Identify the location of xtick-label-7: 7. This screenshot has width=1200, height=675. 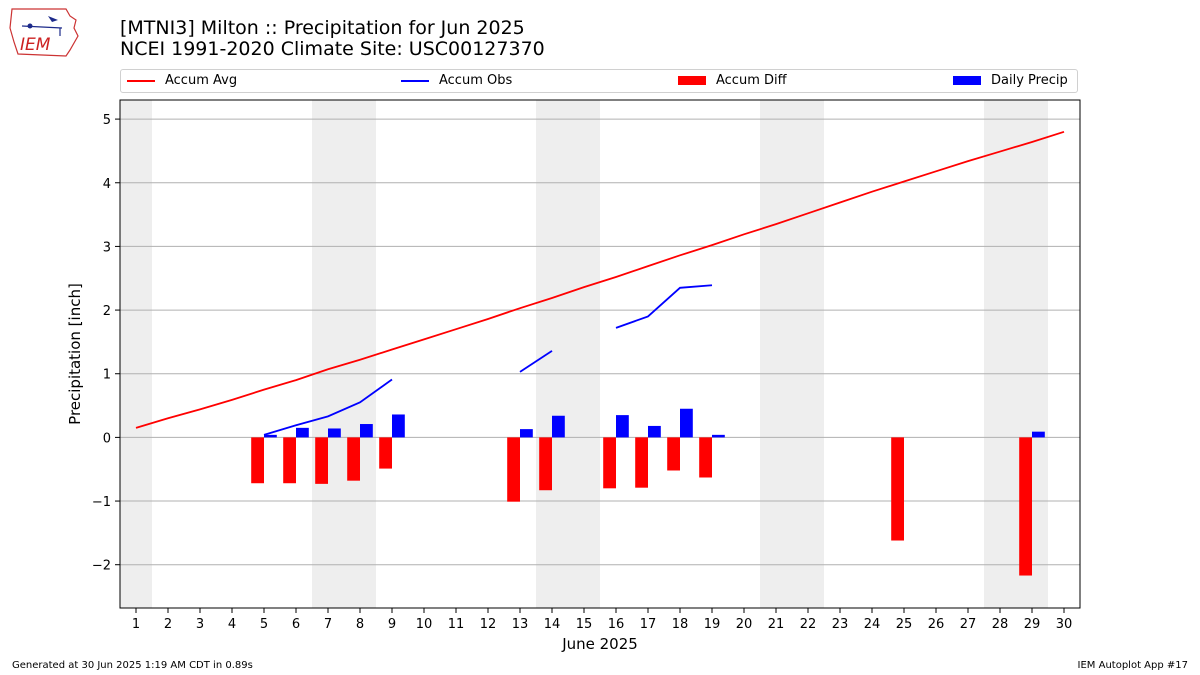
(328, 624).